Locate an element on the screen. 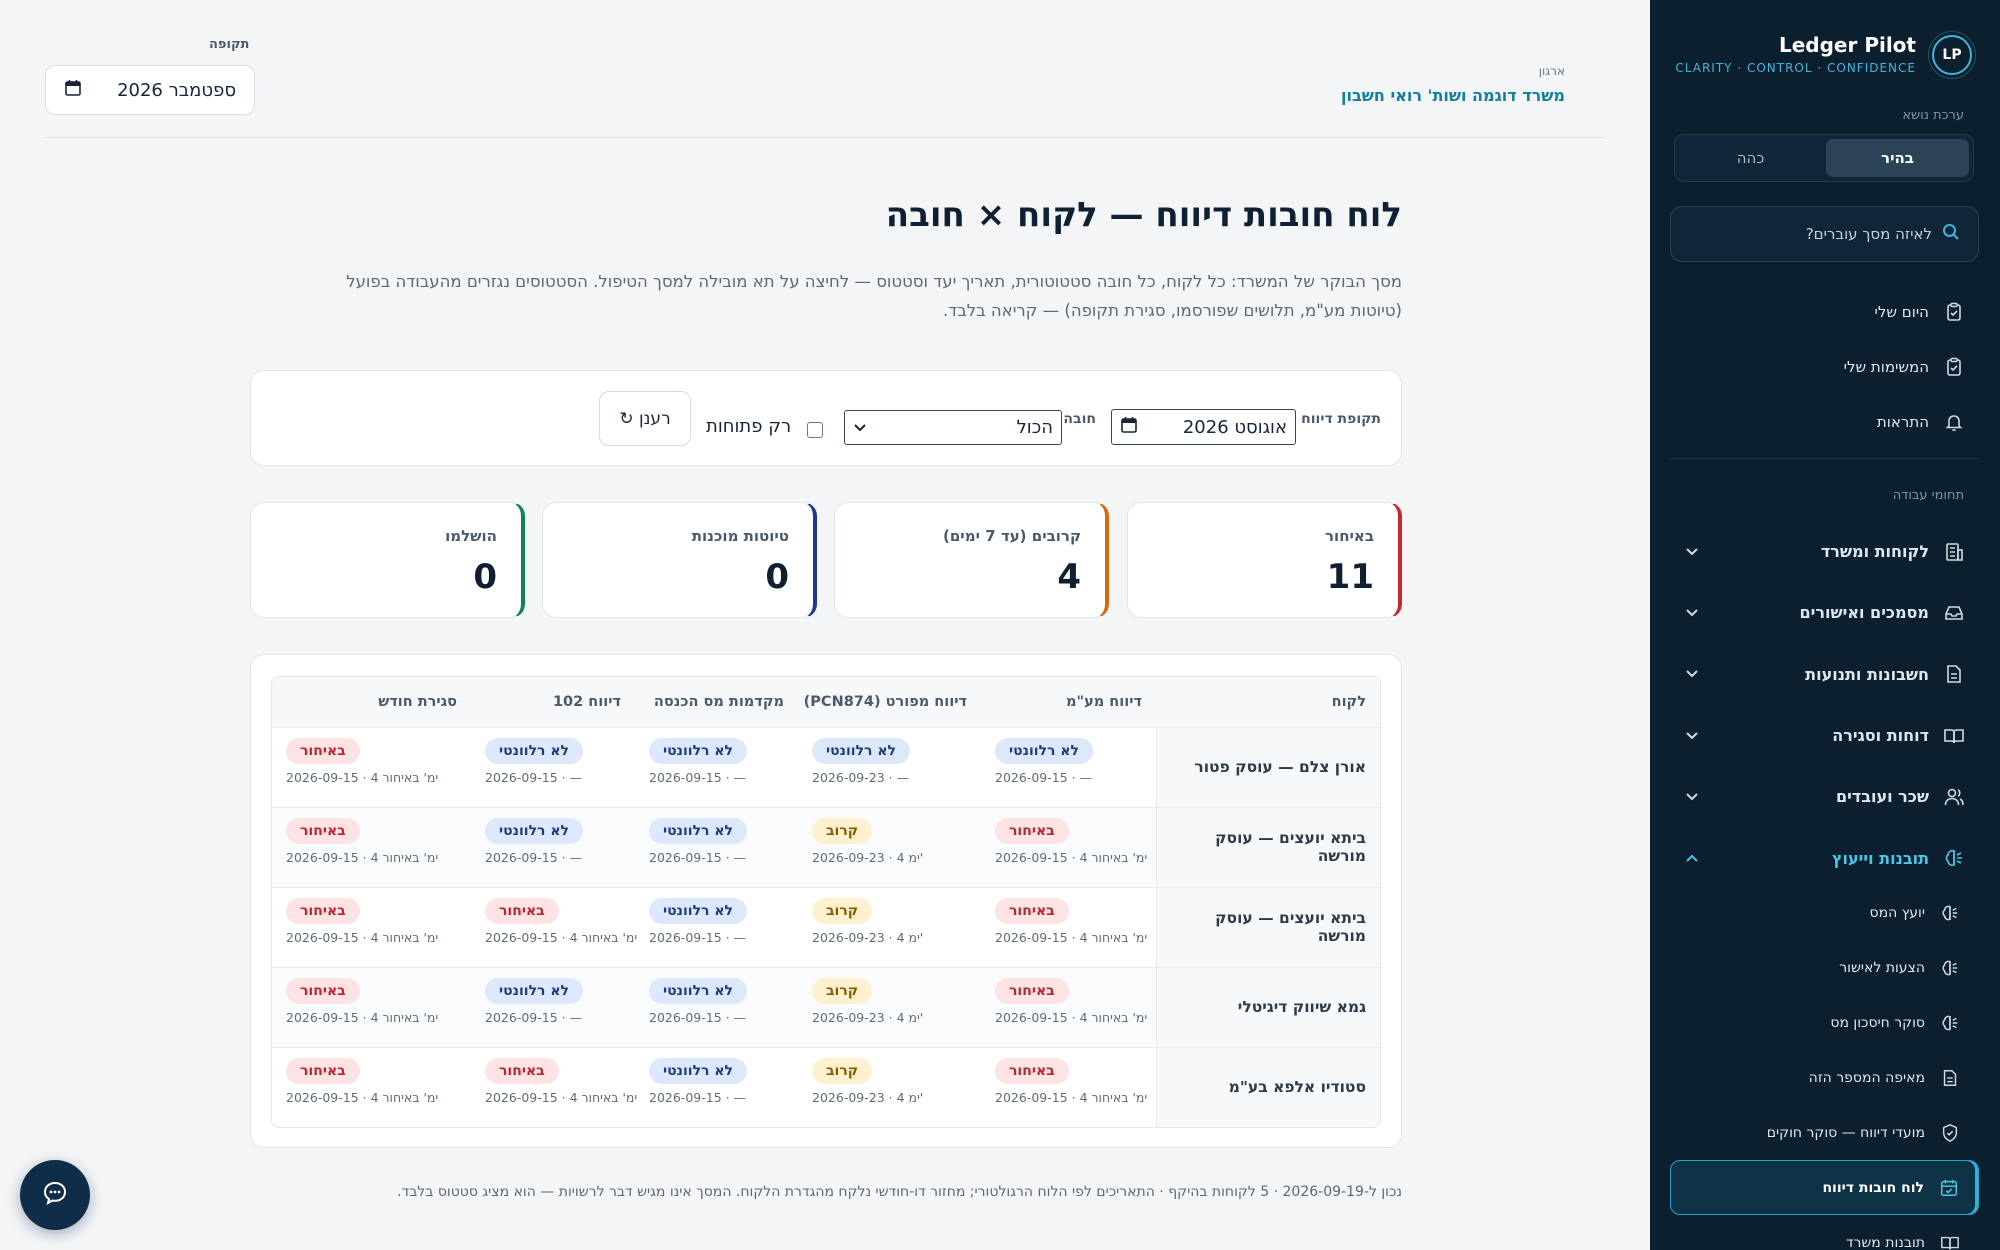 Image resolution: width=2000 pixels, height=1250 pixels. chevron-up-icon is located at coordinates (1692, 858).